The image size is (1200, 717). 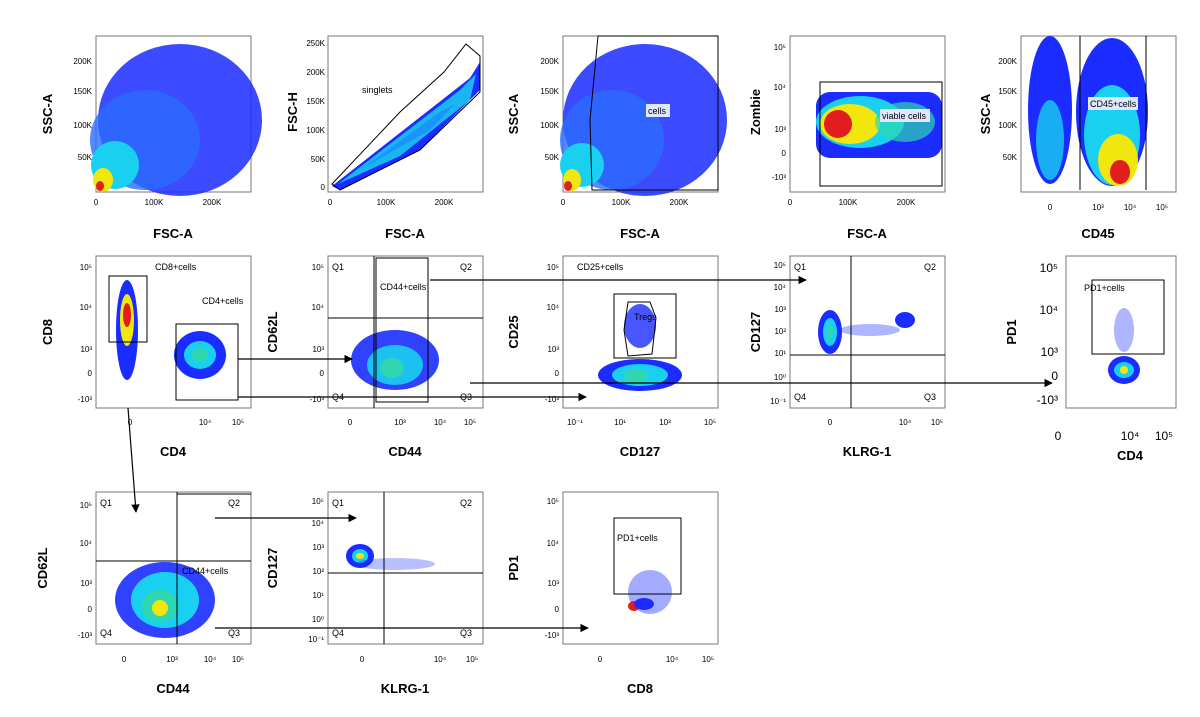 I want to click on y-tick: 10⁻¹, so click(x=778, y=401).